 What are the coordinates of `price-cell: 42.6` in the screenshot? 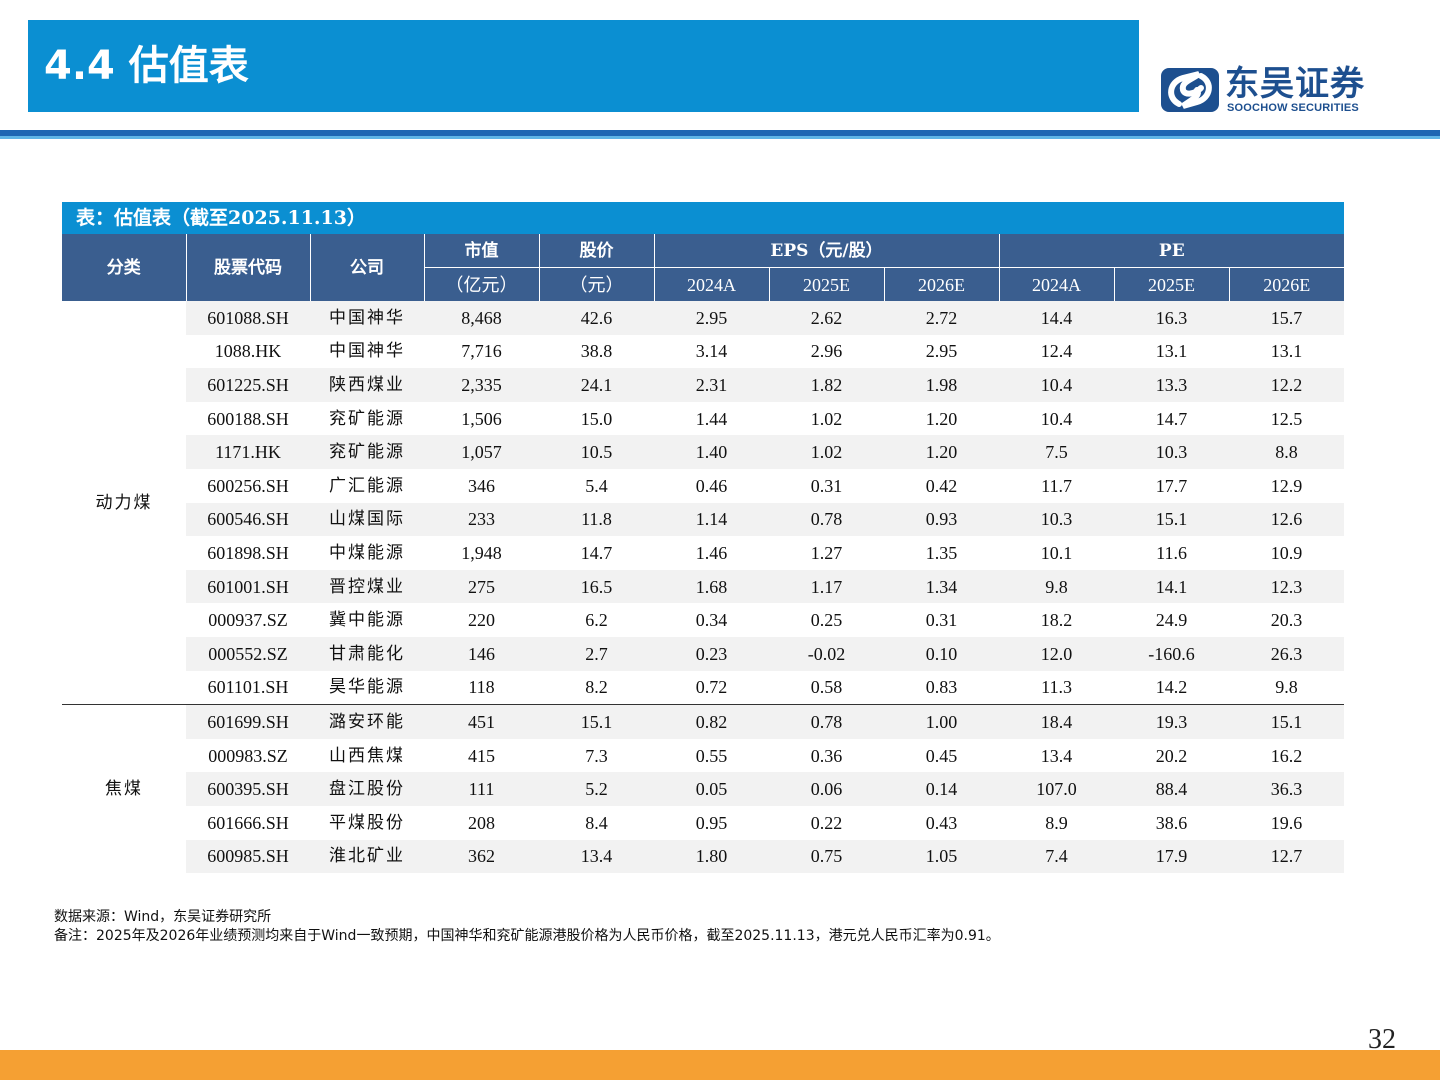 It's located at (596, 318).